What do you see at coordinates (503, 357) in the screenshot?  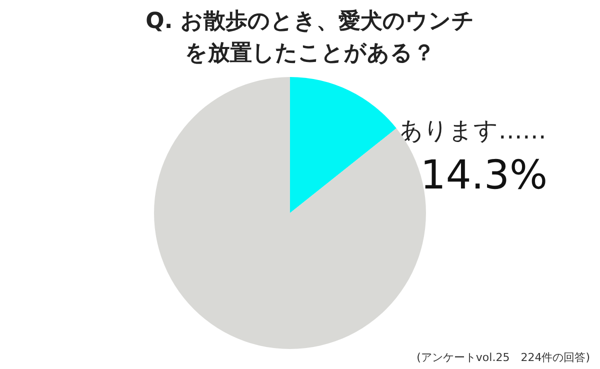 I see `text: (アンケートvol.25 224件の回答)` at bounding box center [503, 357].